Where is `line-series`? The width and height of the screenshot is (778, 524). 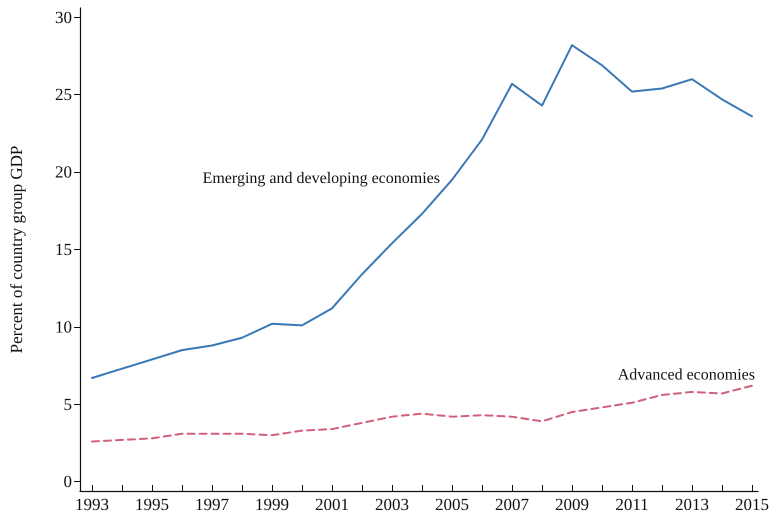
line-series is located at coordinates (422, 413).